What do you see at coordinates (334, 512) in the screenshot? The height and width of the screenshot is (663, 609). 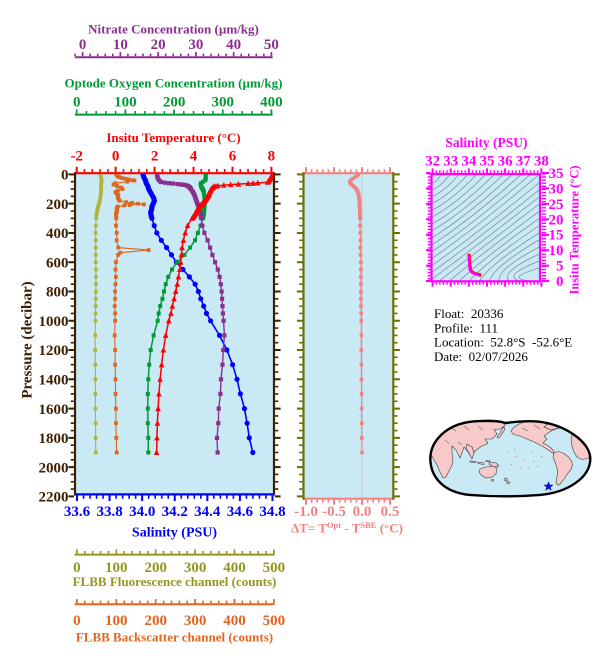 I see `svg-text: -0.5` at bounding box center [334, 512].